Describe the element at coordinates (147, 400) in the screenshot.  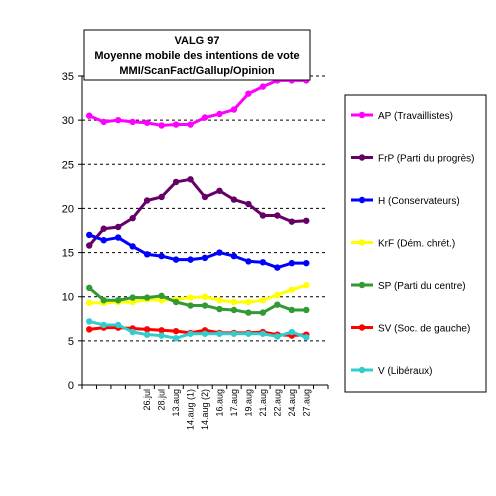
I see `x-tick-label: 26.jul` at that location.